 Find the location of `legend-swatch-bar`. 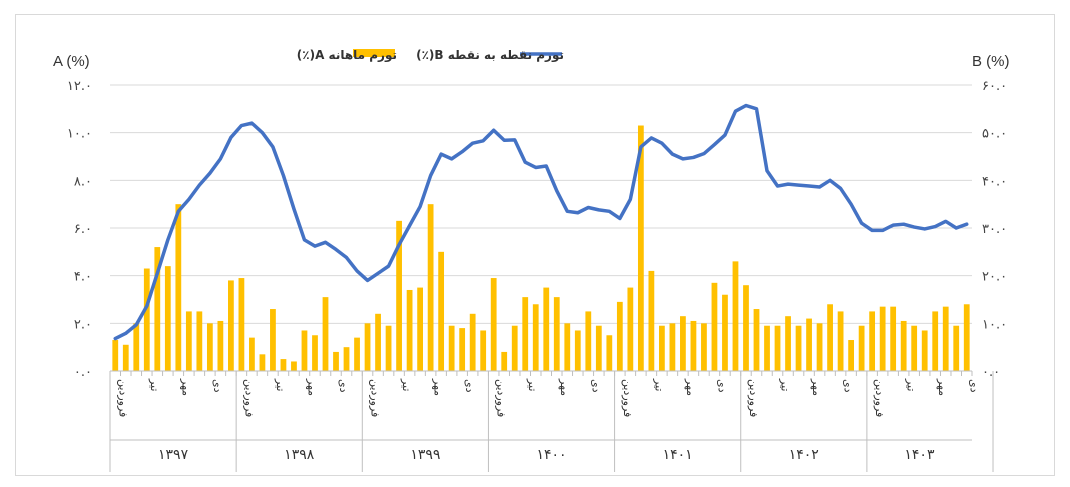

legend-swatch-bar is located at coordinates (374, 53).